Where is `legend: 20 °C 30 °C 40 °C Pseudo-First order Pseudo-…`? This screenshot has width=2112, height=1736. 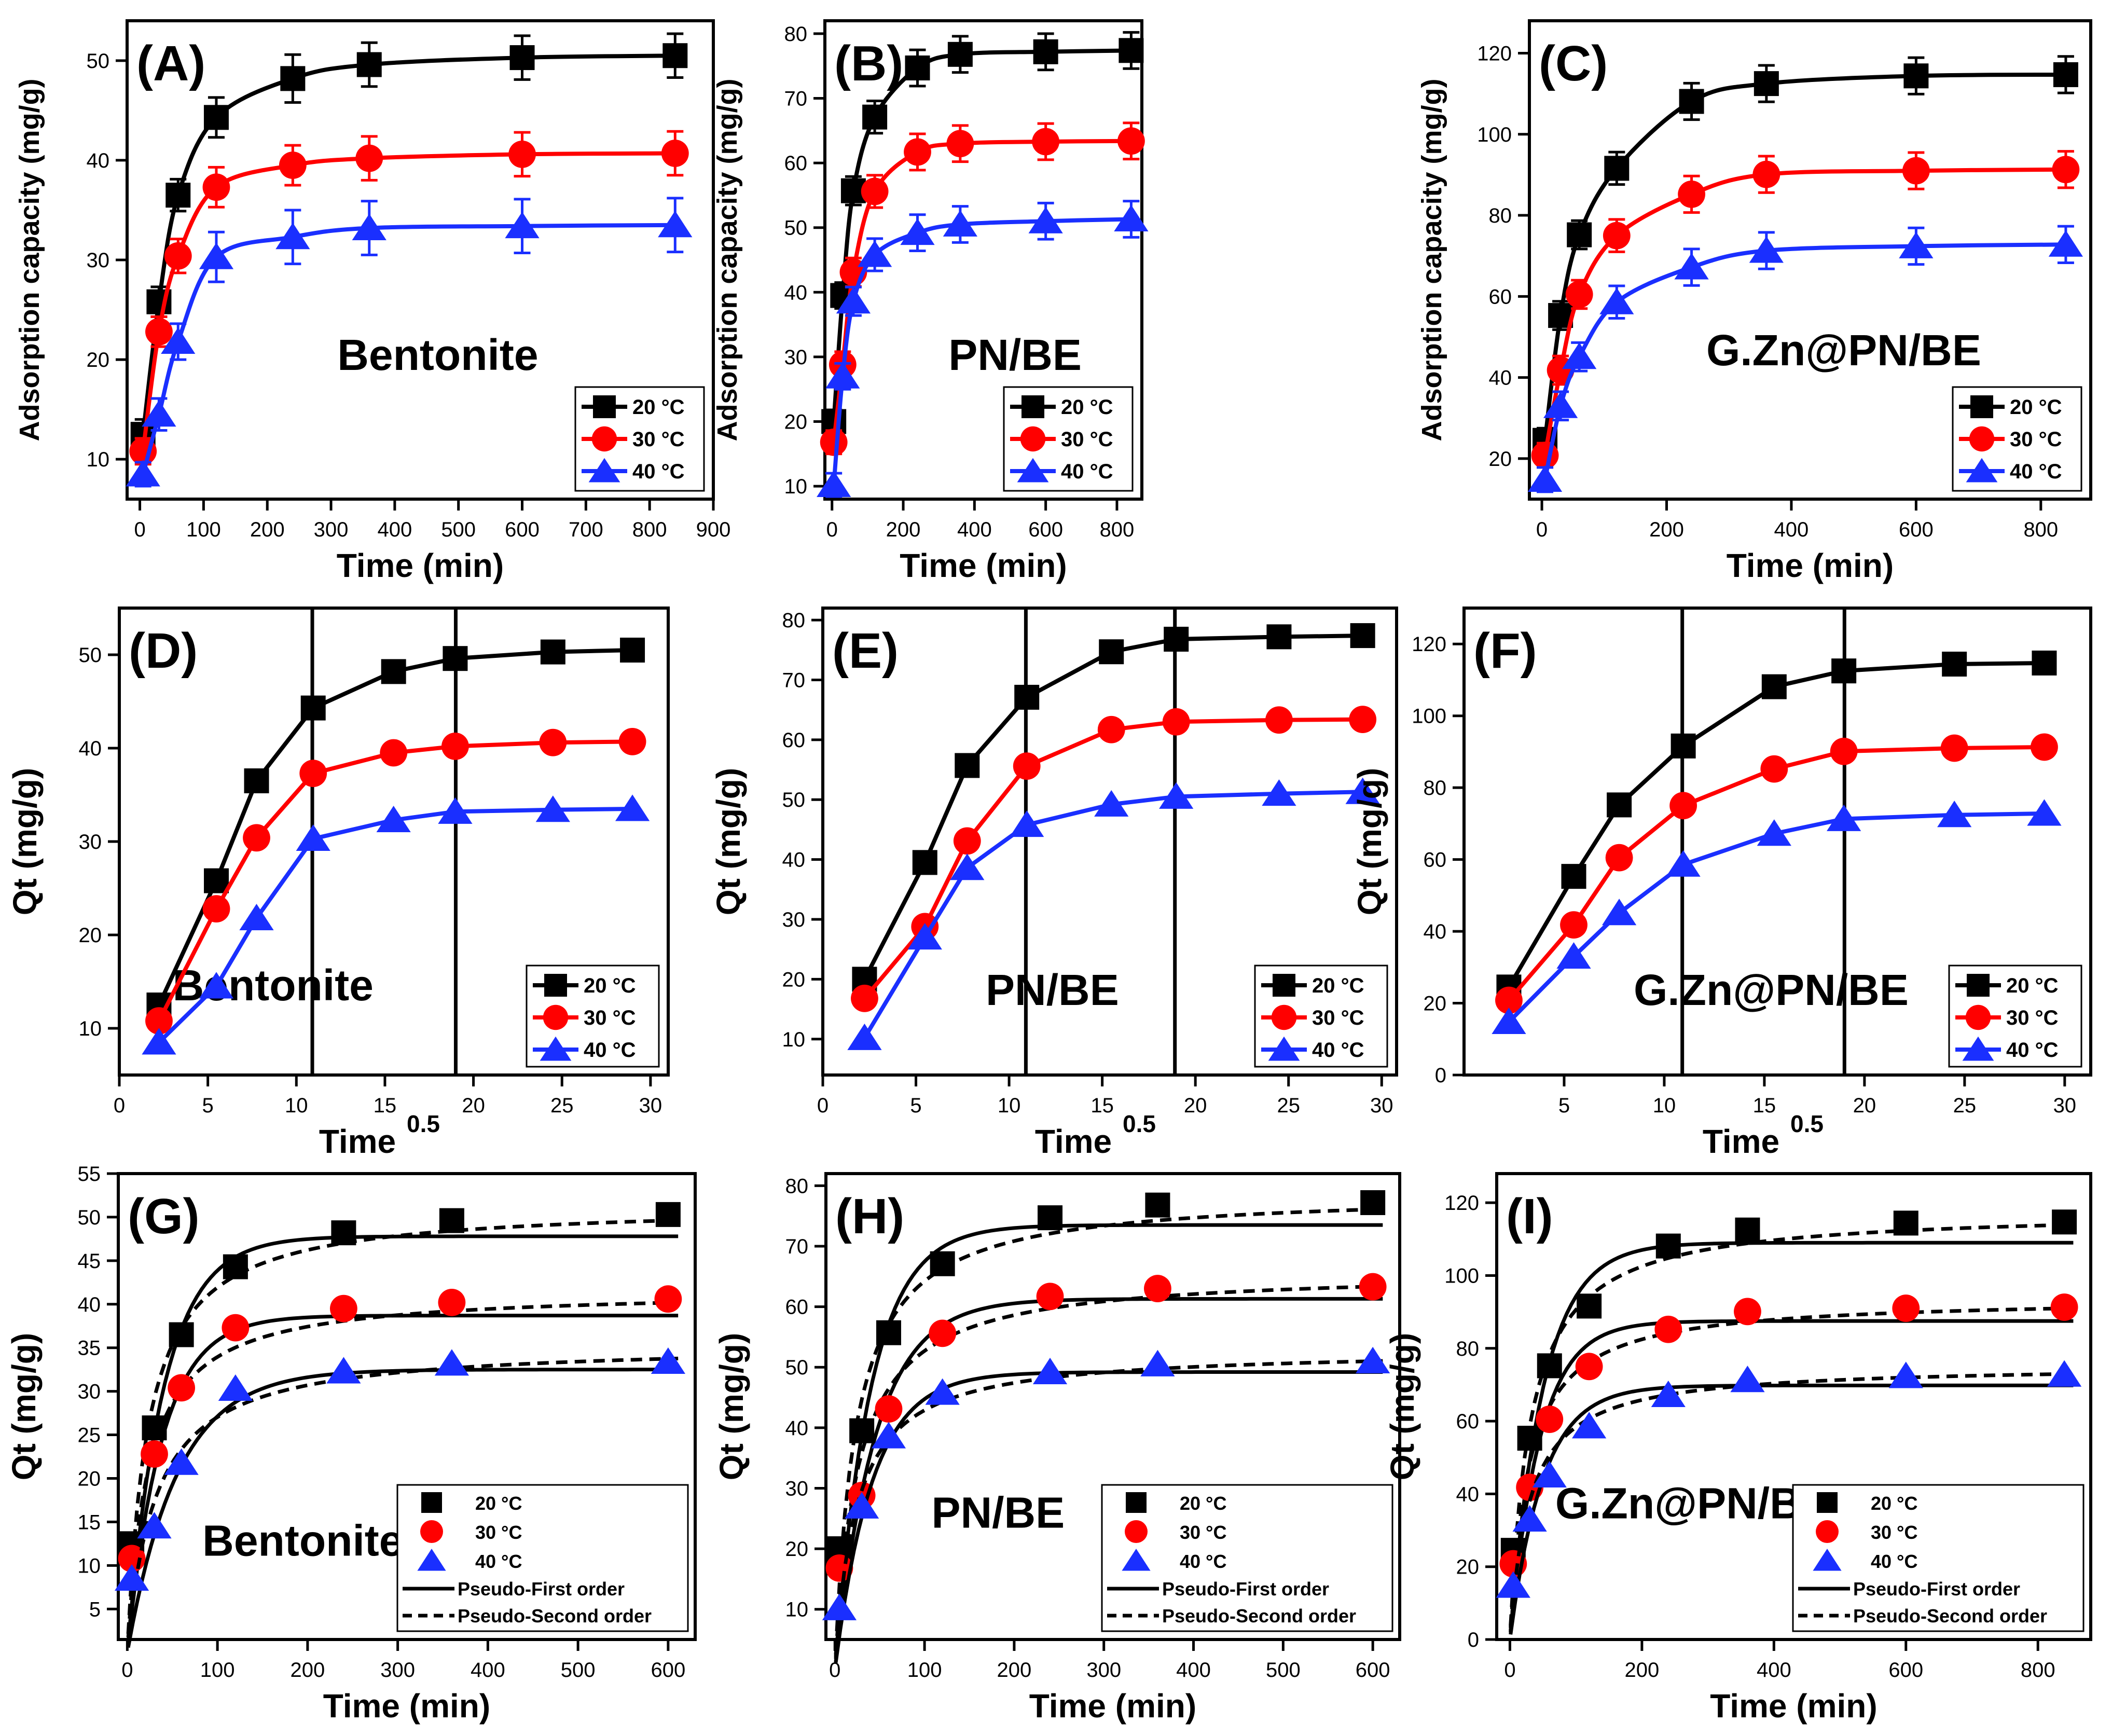
legend: 20 °C 30 °C 40 °C Pseudo-First order Pseudo-… is located at coordinates (1938, 1558).